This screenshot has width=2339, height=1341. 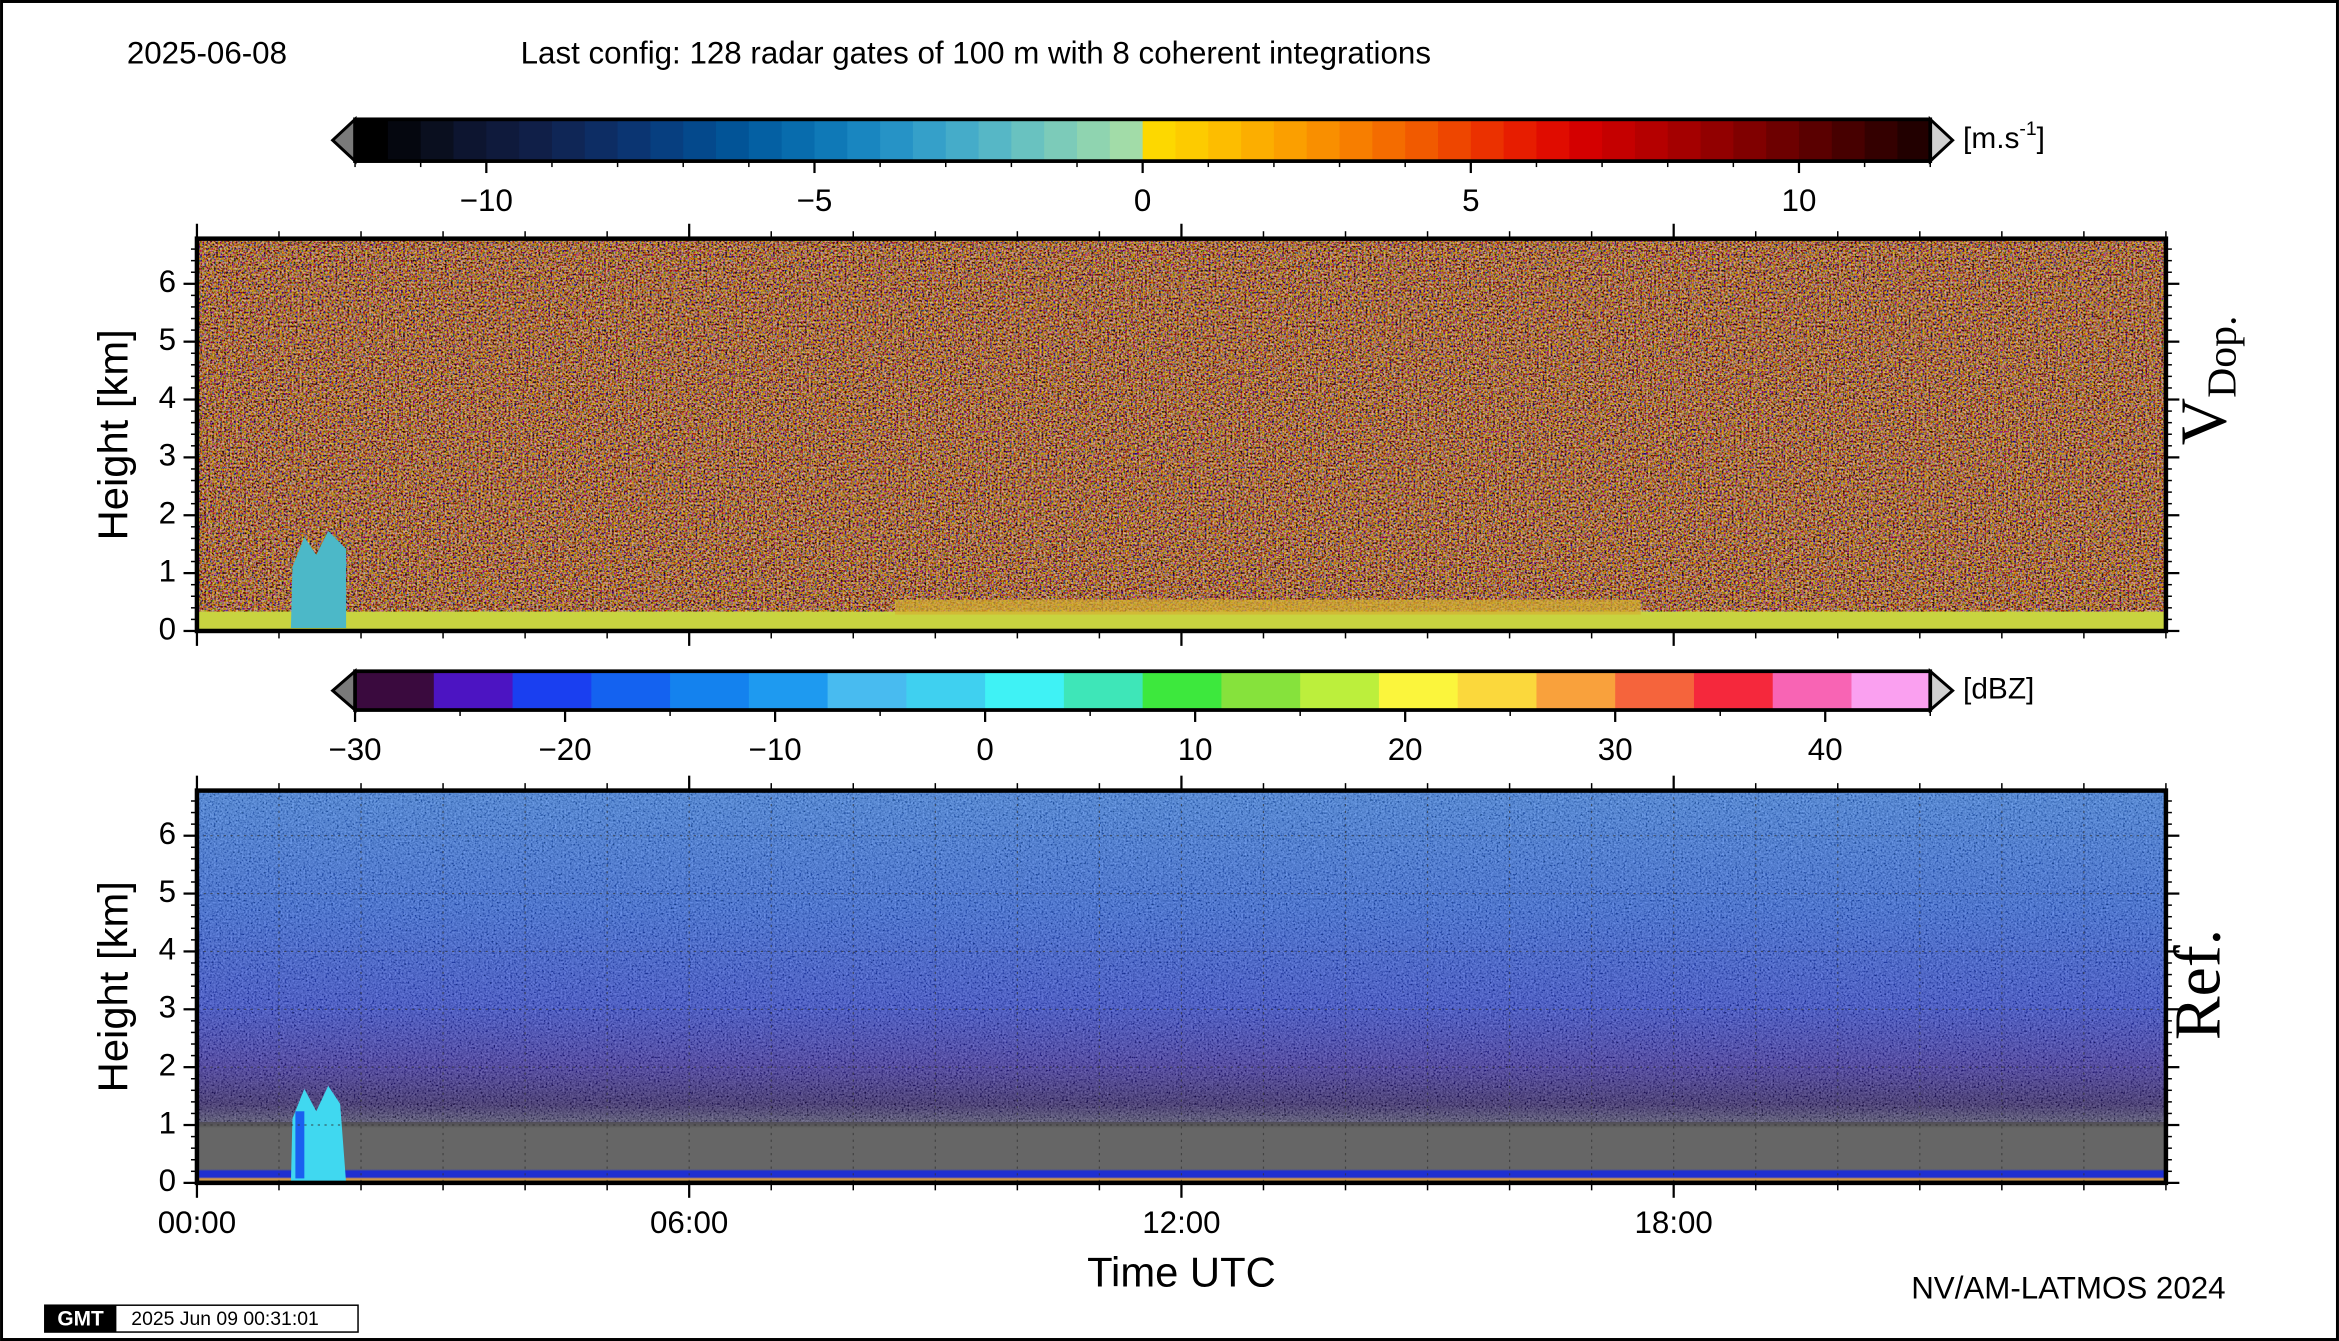 What do you see at coordinates (2199, 984) in the screenshot?
I see `panel-label: Ref.` at bounding box center [2199, 984].